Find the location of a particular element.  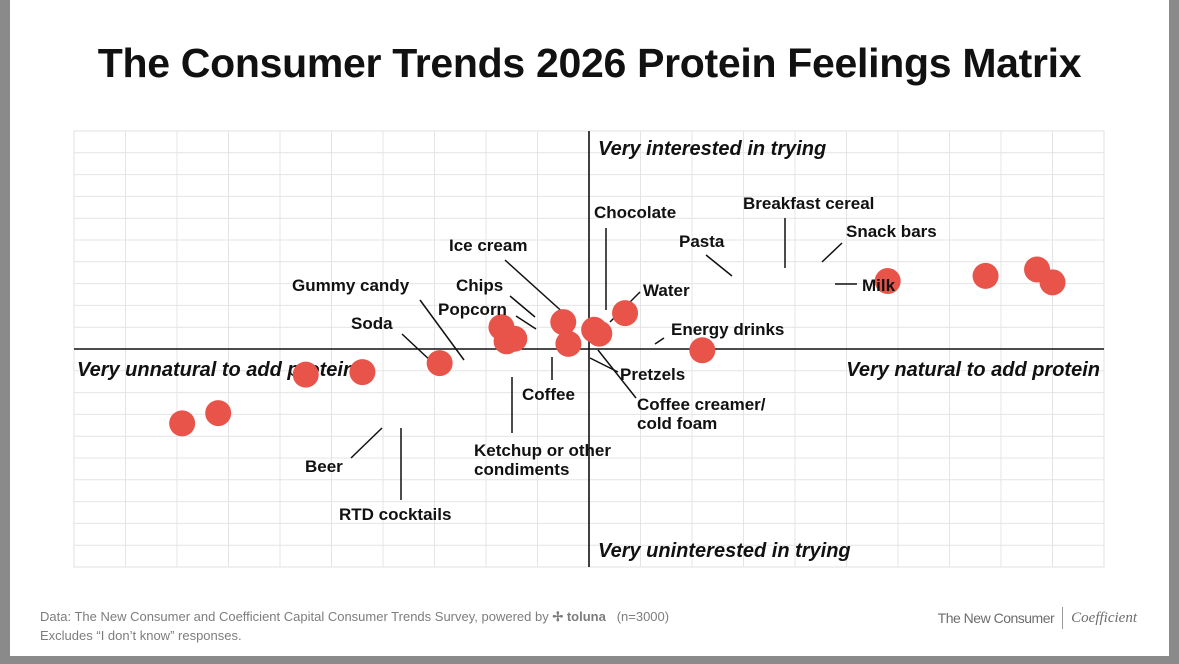

coefficient-logo: Coefficient is located at coordinates (1104, 617).